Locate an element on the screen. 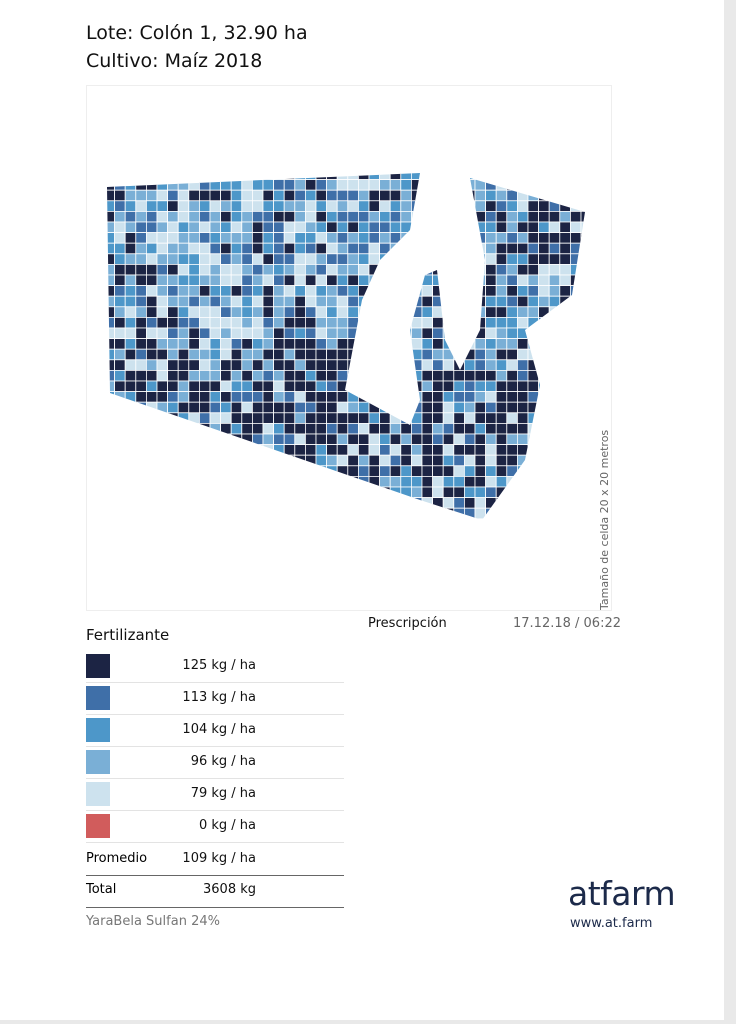  brand-url: www.at.farm is located at coordinates (611, 923).